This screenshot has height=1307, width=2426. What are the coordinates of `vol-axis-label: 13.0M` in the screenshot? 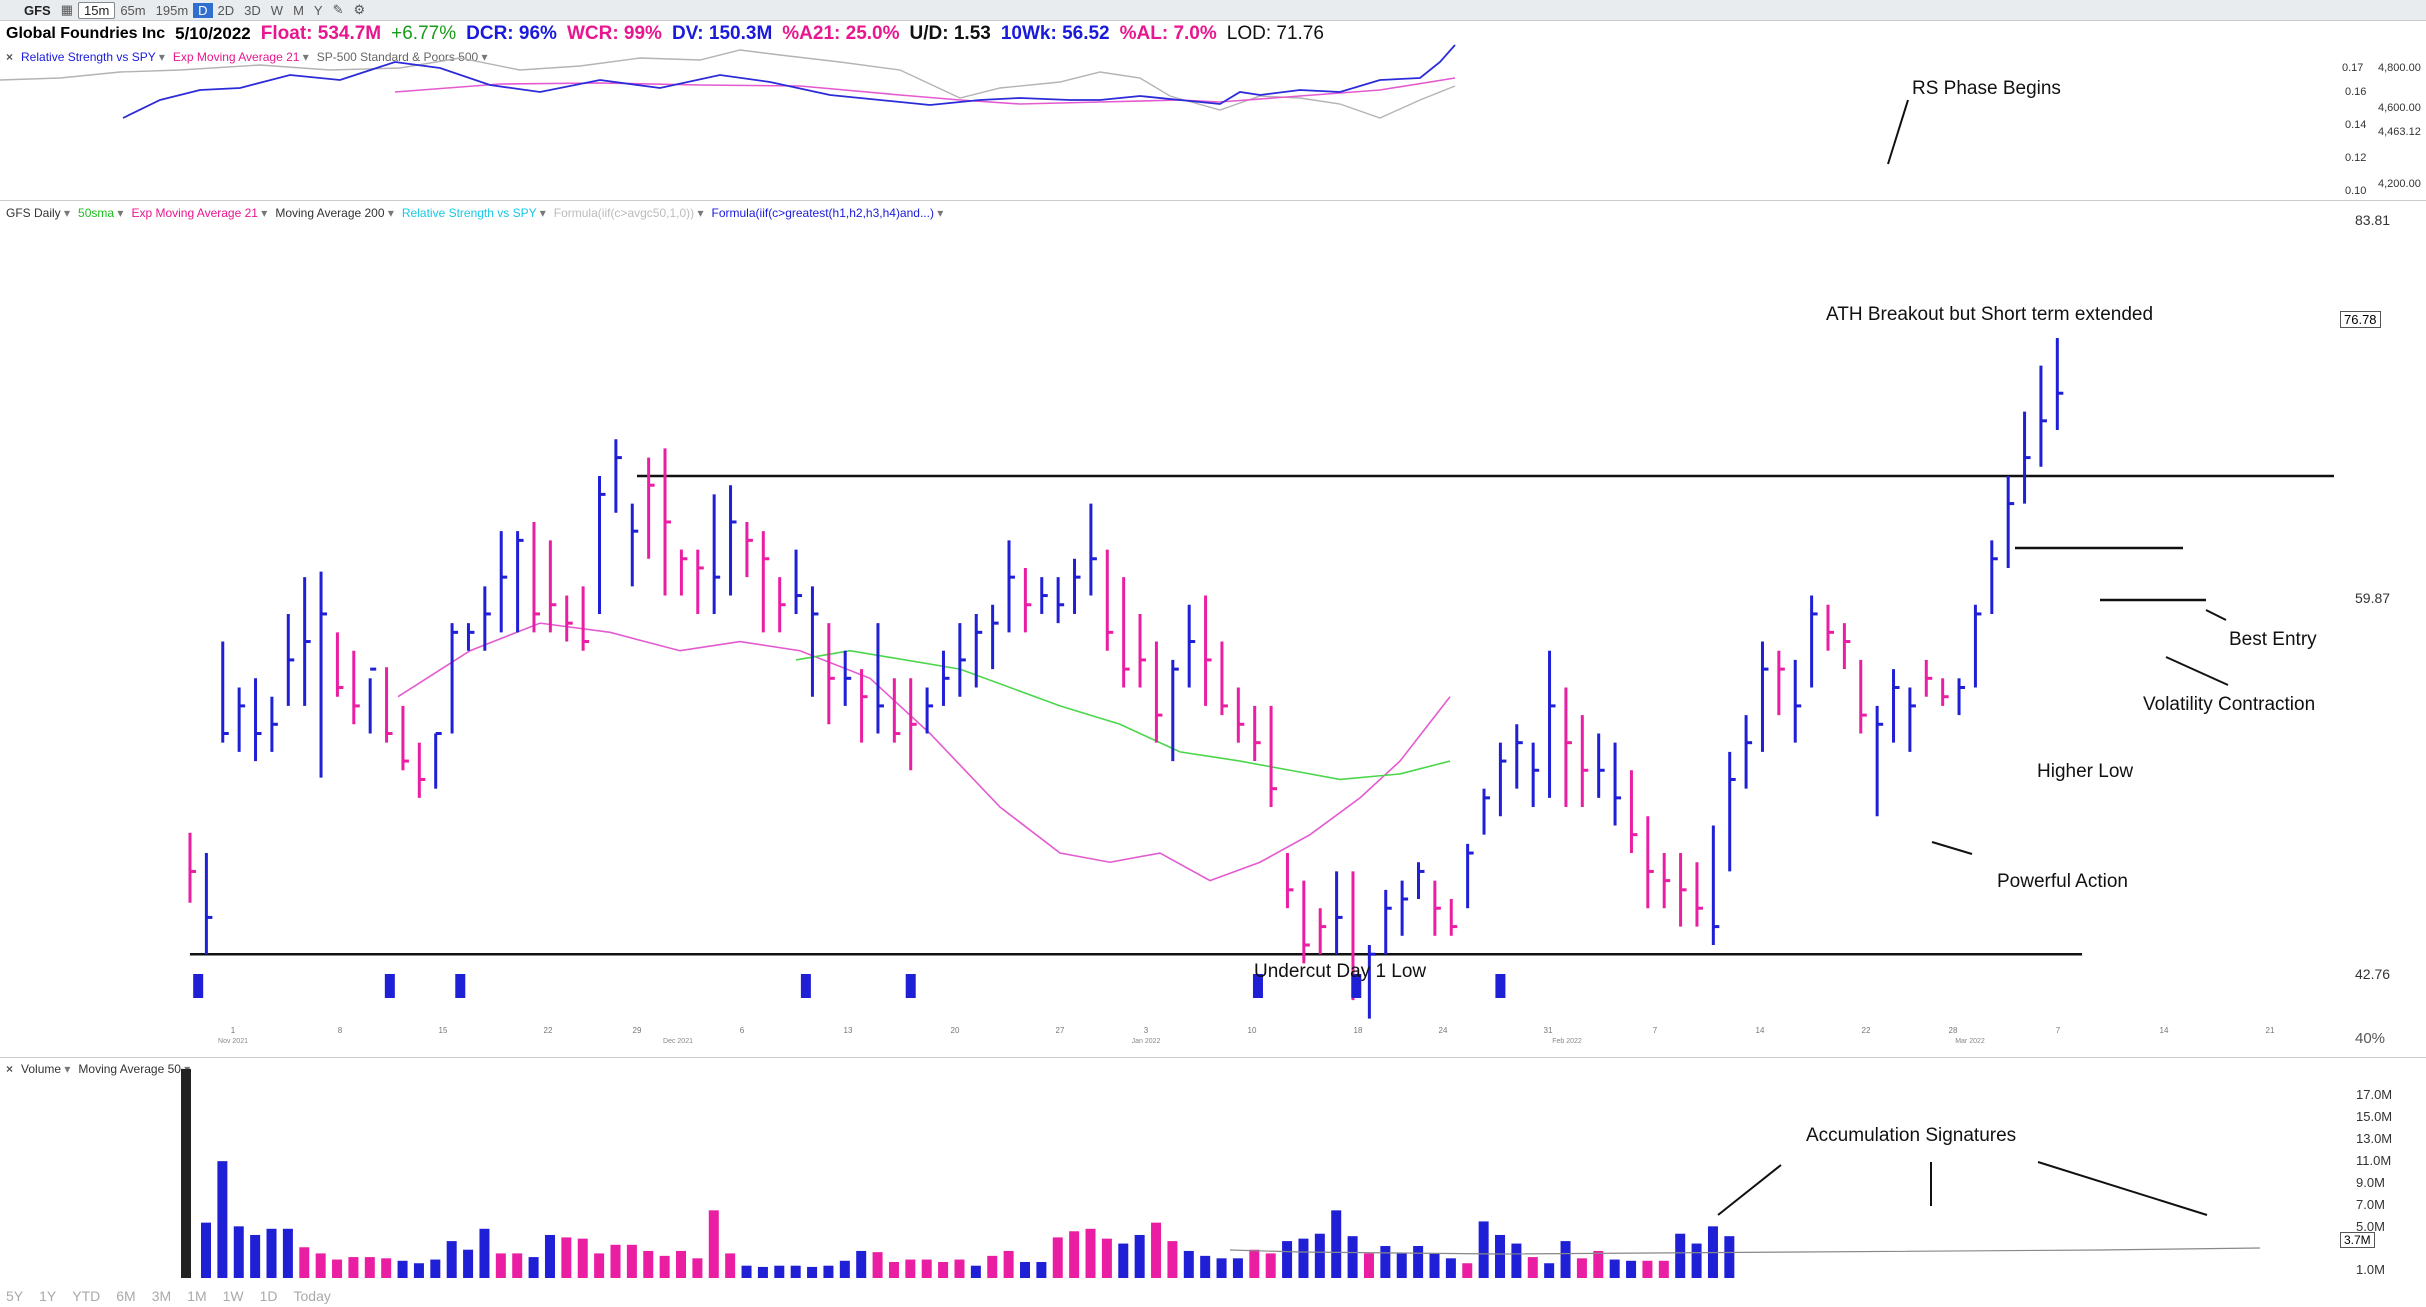 It's located at (2374, 1138).